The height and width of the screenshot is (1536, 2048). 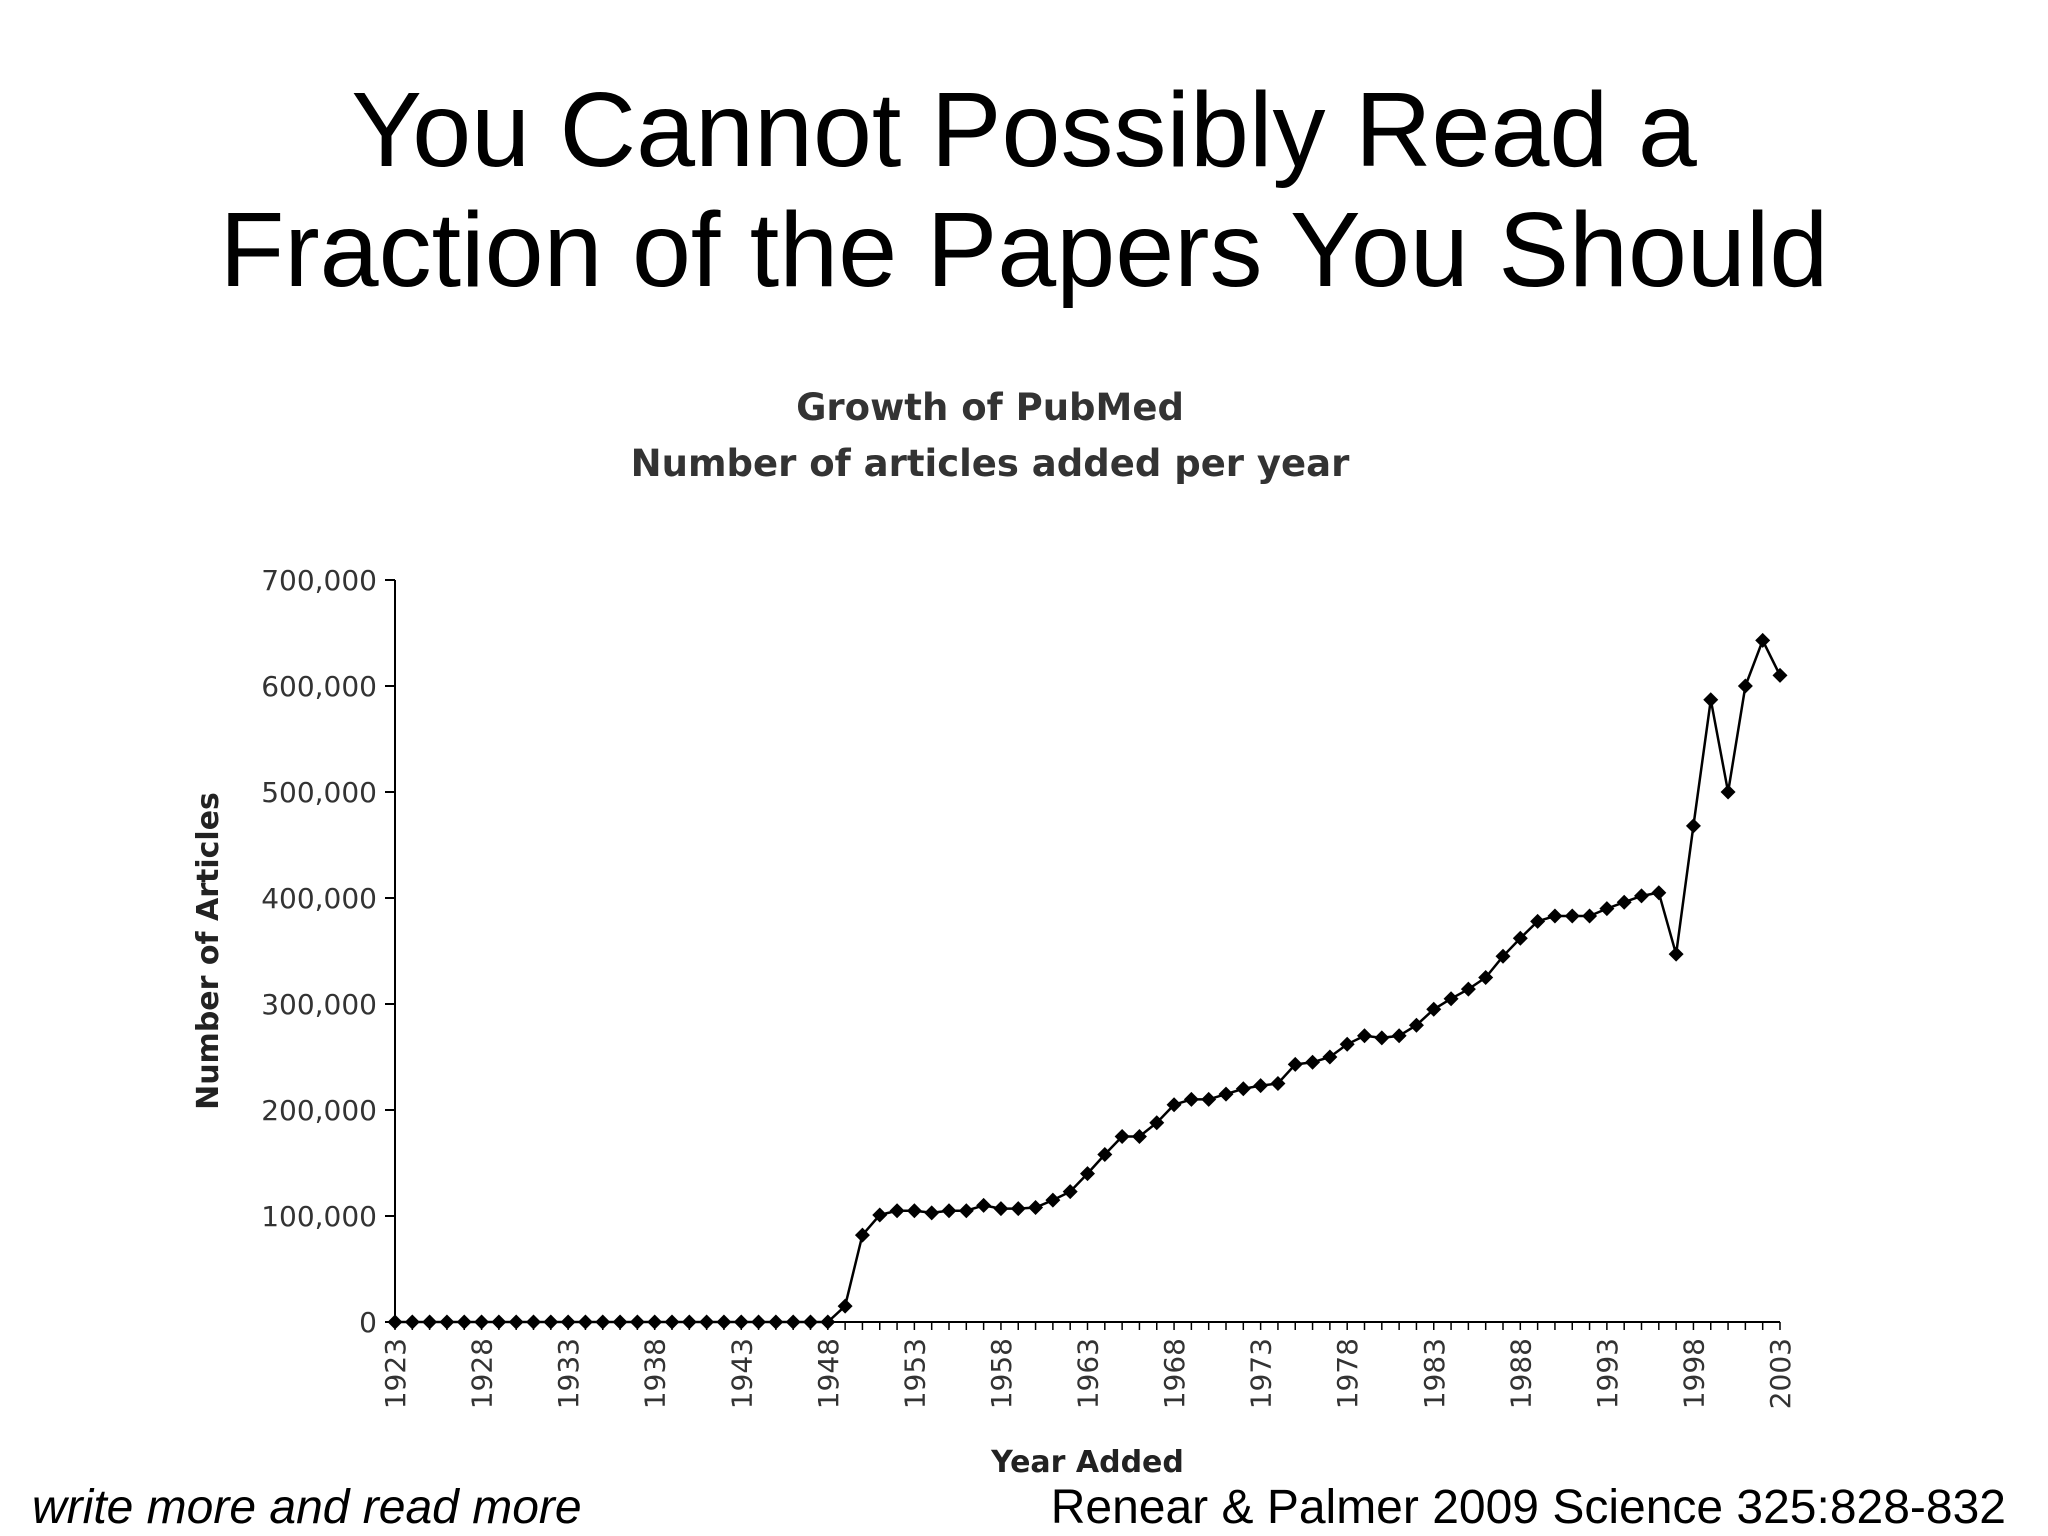 What do you see at coordinates (1174, 1373) in the screenshot?
I see `x-tick-label: 1968` at bounding box center [1174, 1373].